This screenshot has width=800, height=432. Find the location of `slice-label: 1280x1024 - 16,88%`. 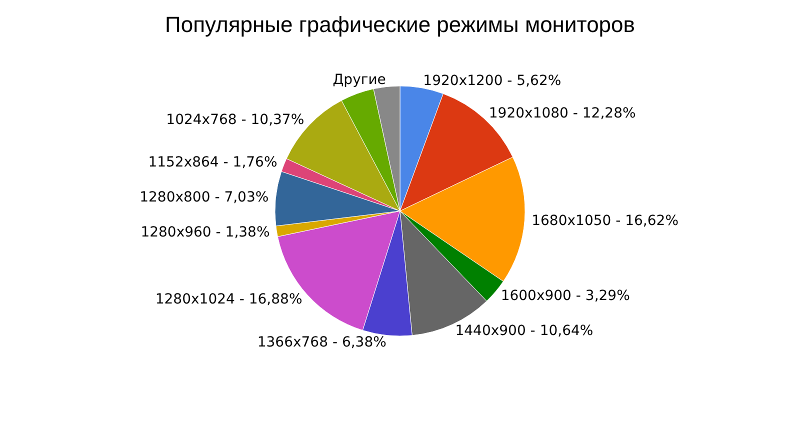

slice-label: 1280x1024 - 16,88% is located at coordinates (228, 300).